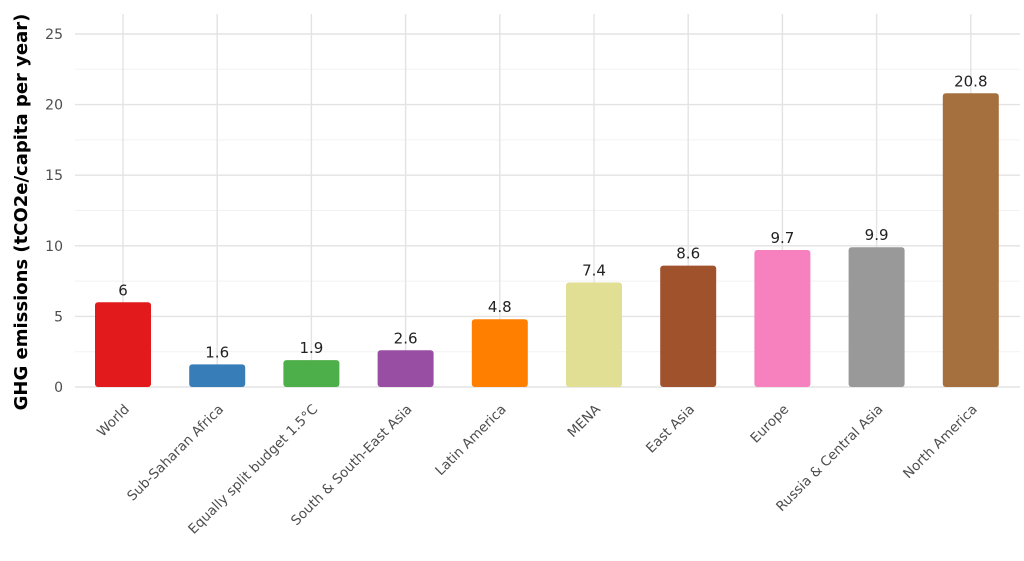 The image size is (1024, 561). What do you see at coordinates (594, 271) in the screenshot?
I see `data-label: 7.4` at bounding box center [594, 271].